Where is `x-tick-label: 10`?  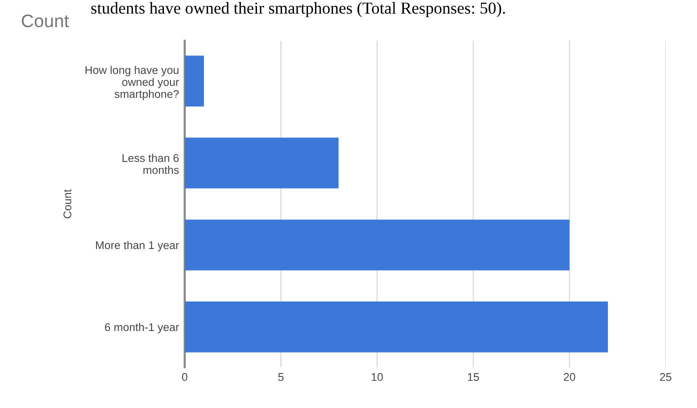
x-tick-label: 10 is located at coordinates (377, 377).